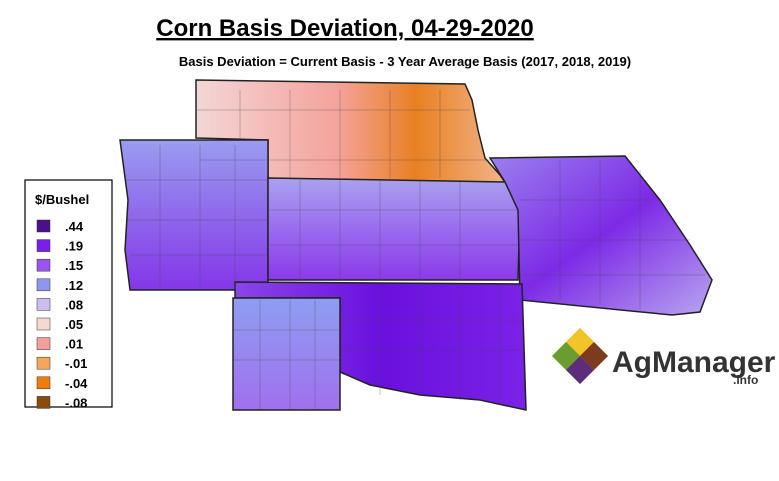 This screenshot has width=779, height=481. I want to click on logo-chart, so click(580, 370).